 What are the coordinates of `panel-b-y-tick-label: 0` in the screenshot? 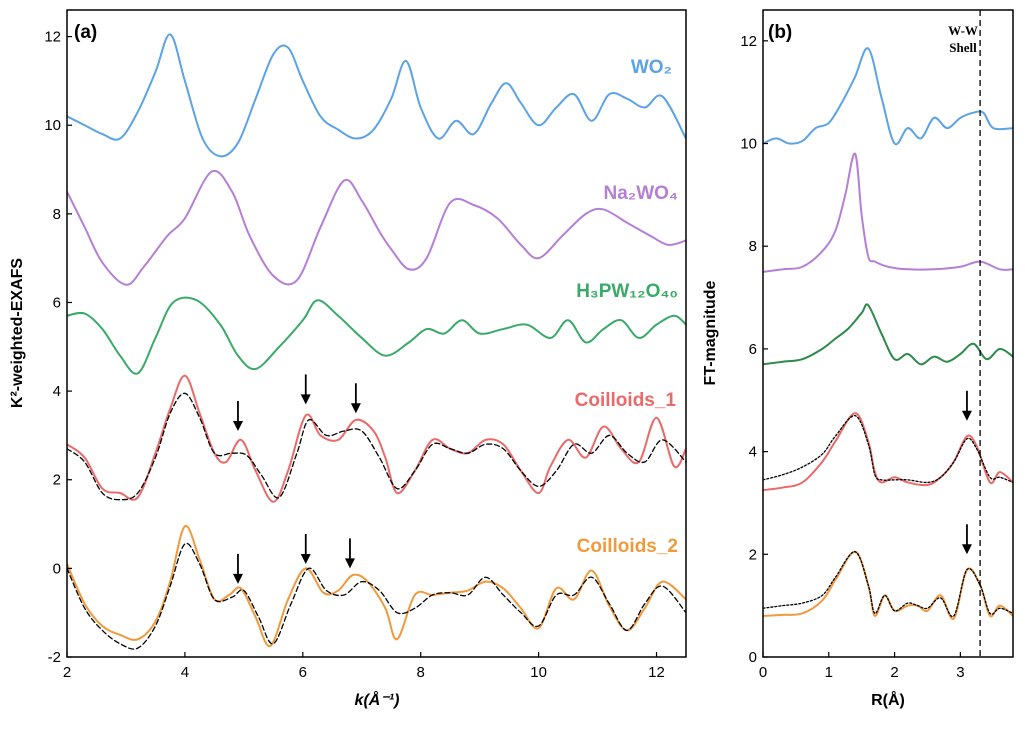 It's located at (753, 657).